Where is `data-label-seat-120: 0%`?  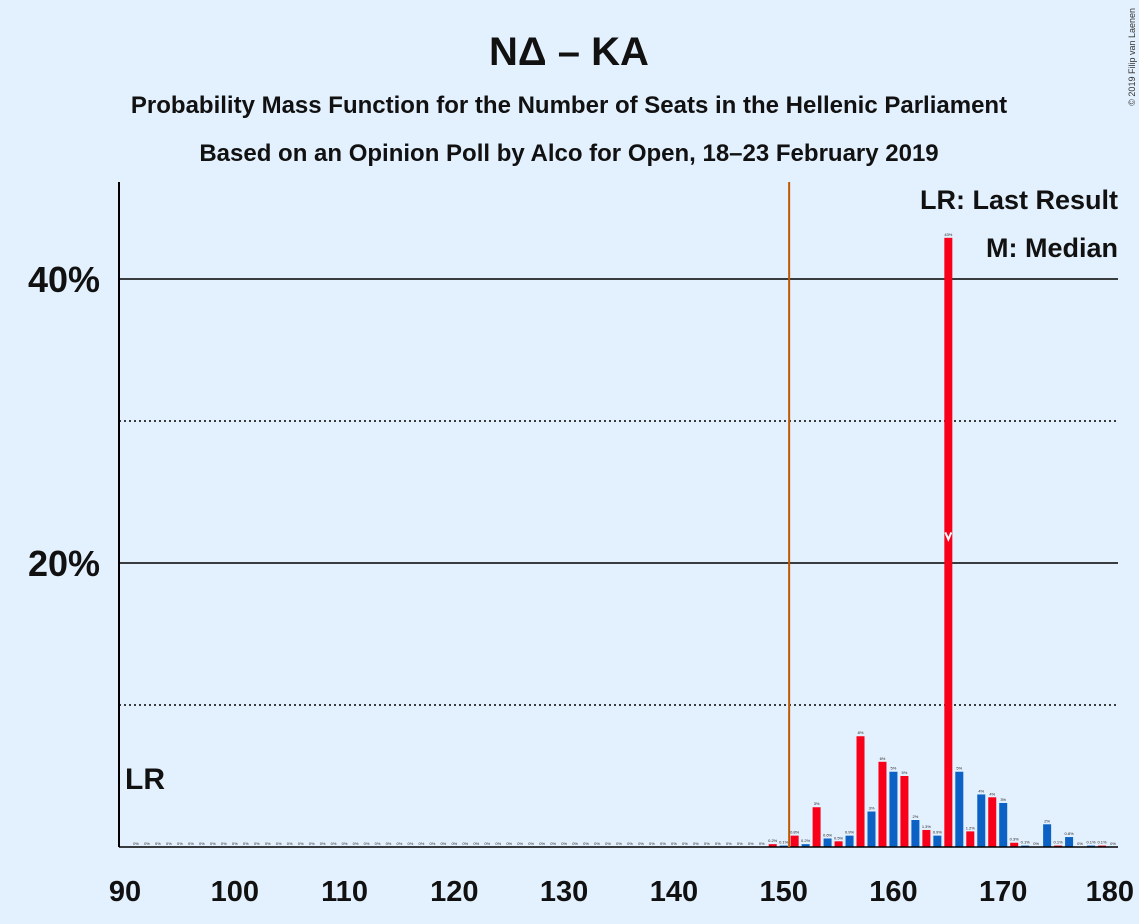 data-label-seat-120: 0% is located at coordinates (454, 843).